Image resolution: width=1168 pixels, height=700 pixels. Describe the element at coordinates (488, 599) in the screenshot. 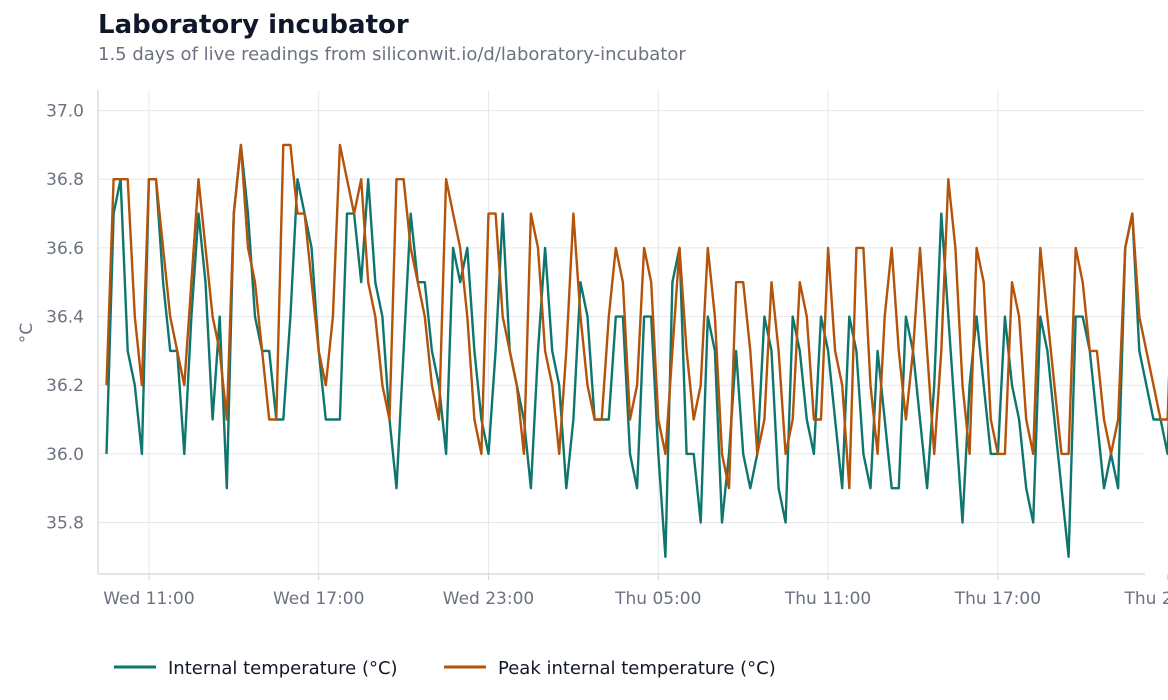

I see `x-tick-label: Wed 23:00` at that location.